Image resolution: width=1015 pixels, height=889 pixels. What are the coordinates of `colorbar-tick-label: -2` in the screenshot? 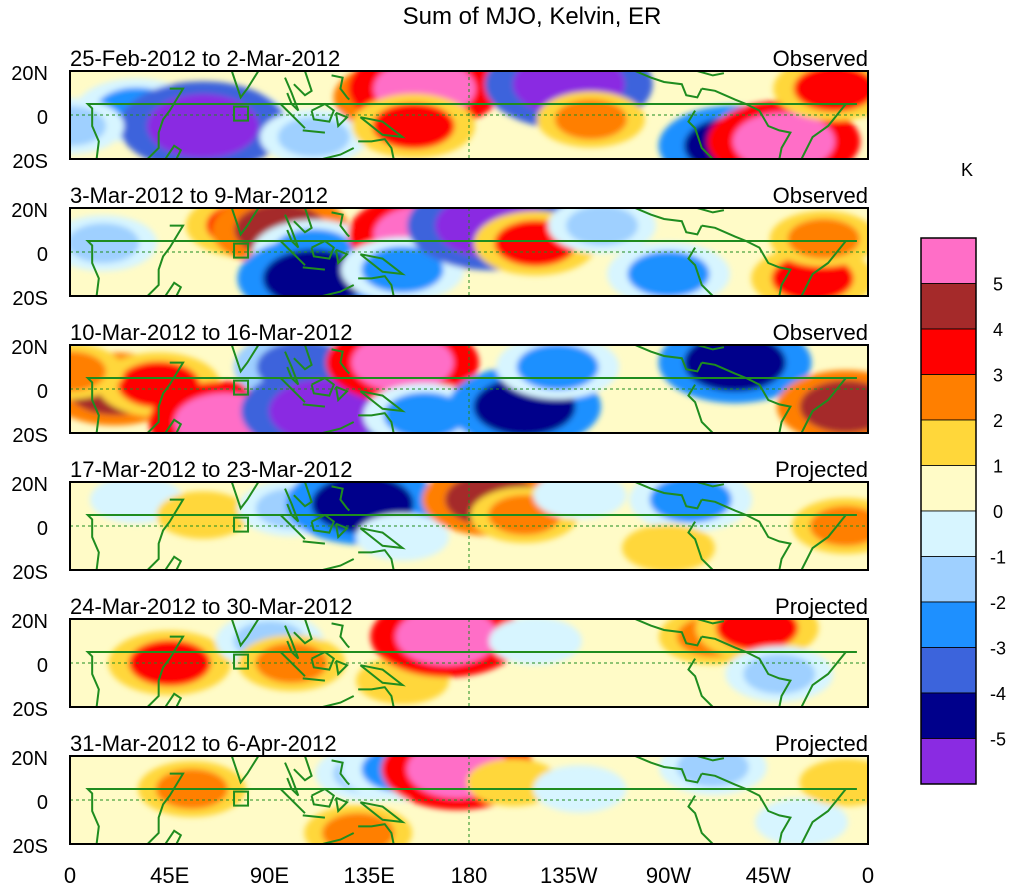 It's located at (998, 603).